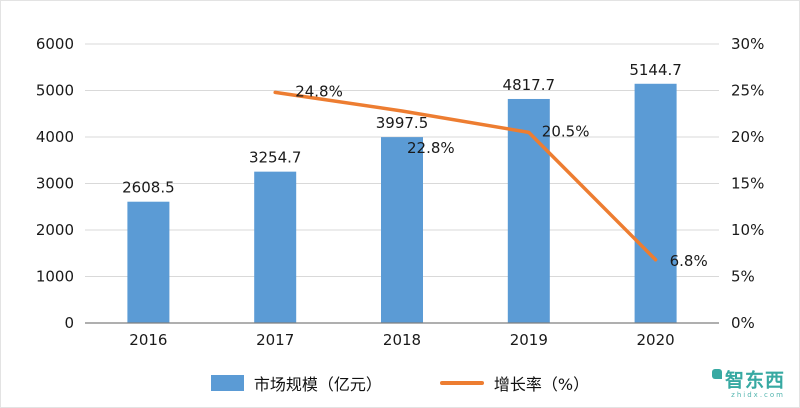  Describe the element at coordinates (55, 44) in the screenshot. I see `left-axis-tick-6000: 6000` at that location.